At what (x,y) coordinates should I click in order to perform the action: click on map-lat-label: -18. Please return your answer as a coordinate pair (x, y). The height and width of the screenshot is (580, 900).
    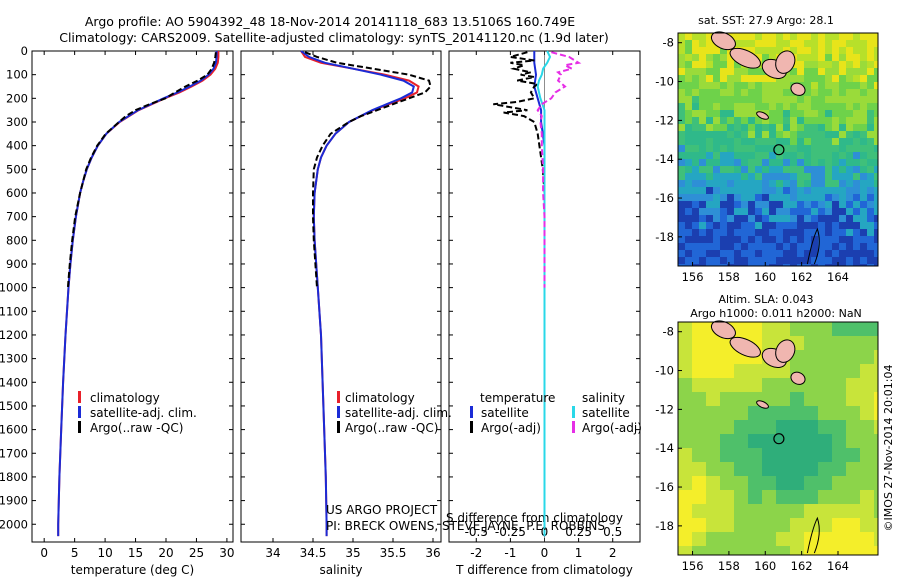
    Looking at the image, I should click on (664, 237).